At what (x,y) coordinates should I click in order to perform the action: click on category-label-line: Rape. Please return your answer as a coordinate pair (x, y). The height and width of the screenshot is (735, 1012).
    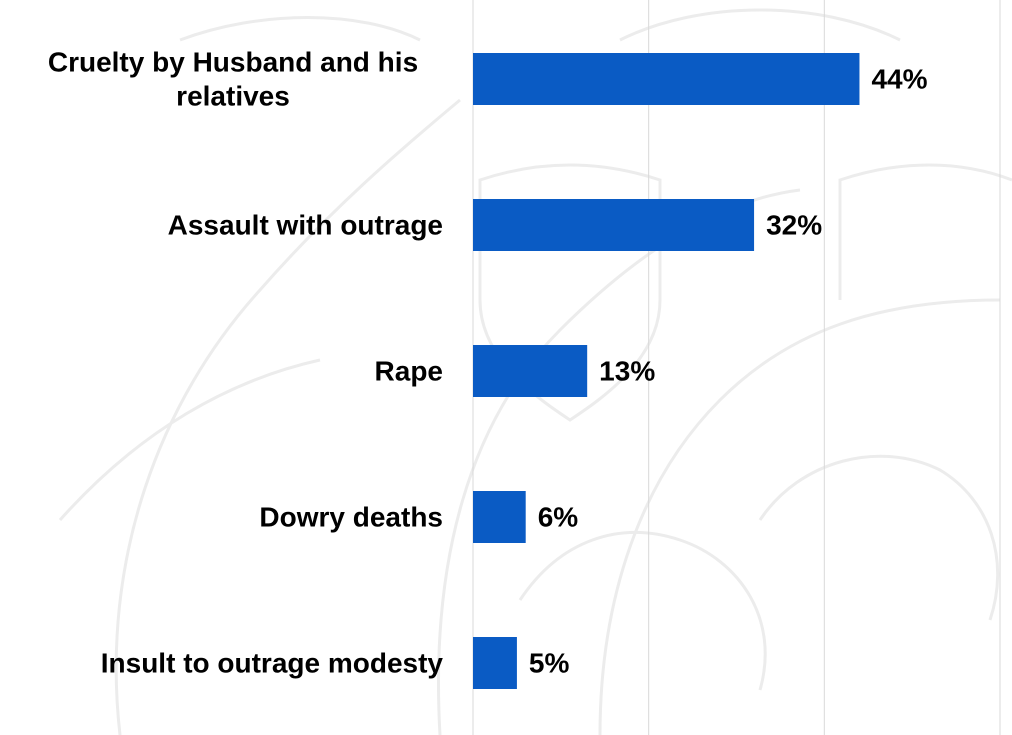
    Looking at the image, I should click on (409, 371).